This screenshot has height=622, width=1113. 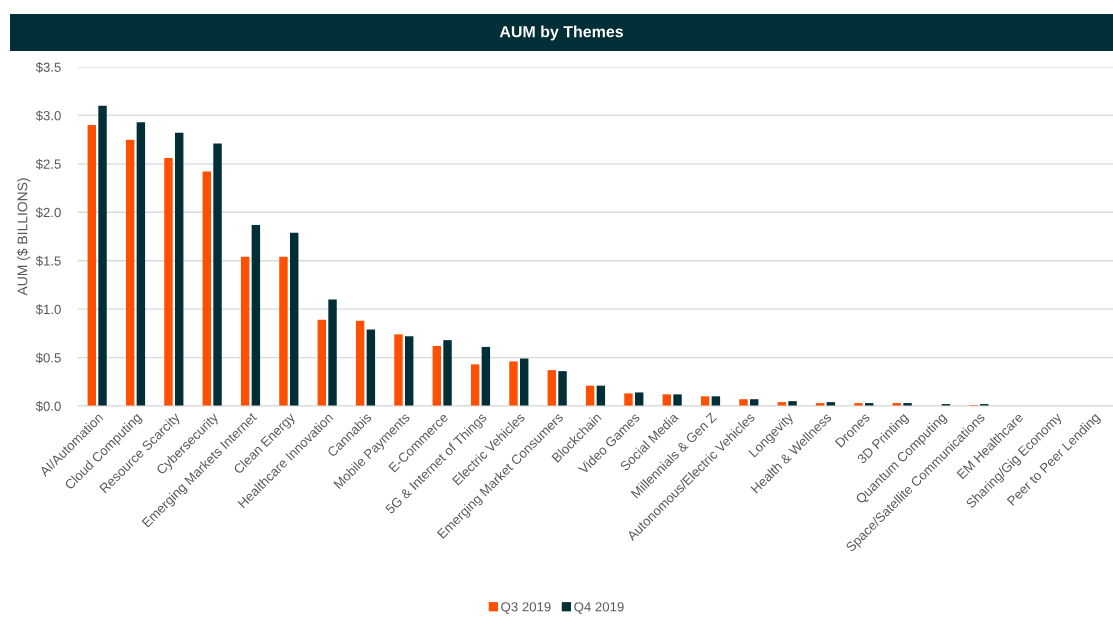 I want to click on legend-label: Q3 2019, so click(x=526, y=608).